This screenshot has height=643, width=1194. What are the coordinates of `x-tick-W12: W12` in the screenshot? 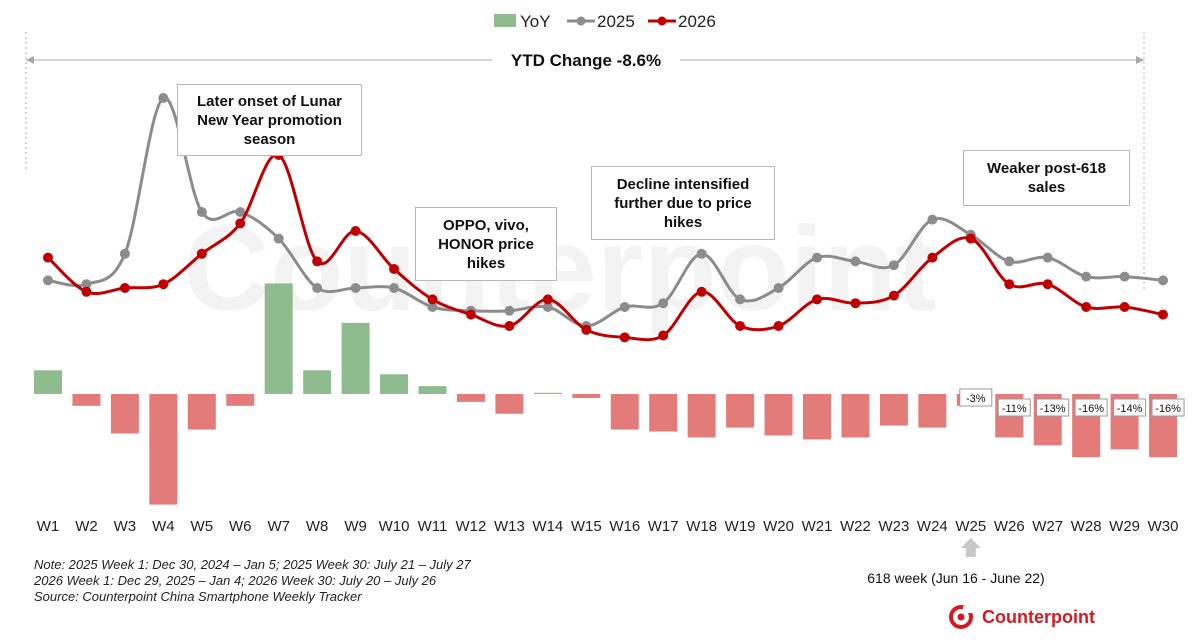 It's located at (471, 526).